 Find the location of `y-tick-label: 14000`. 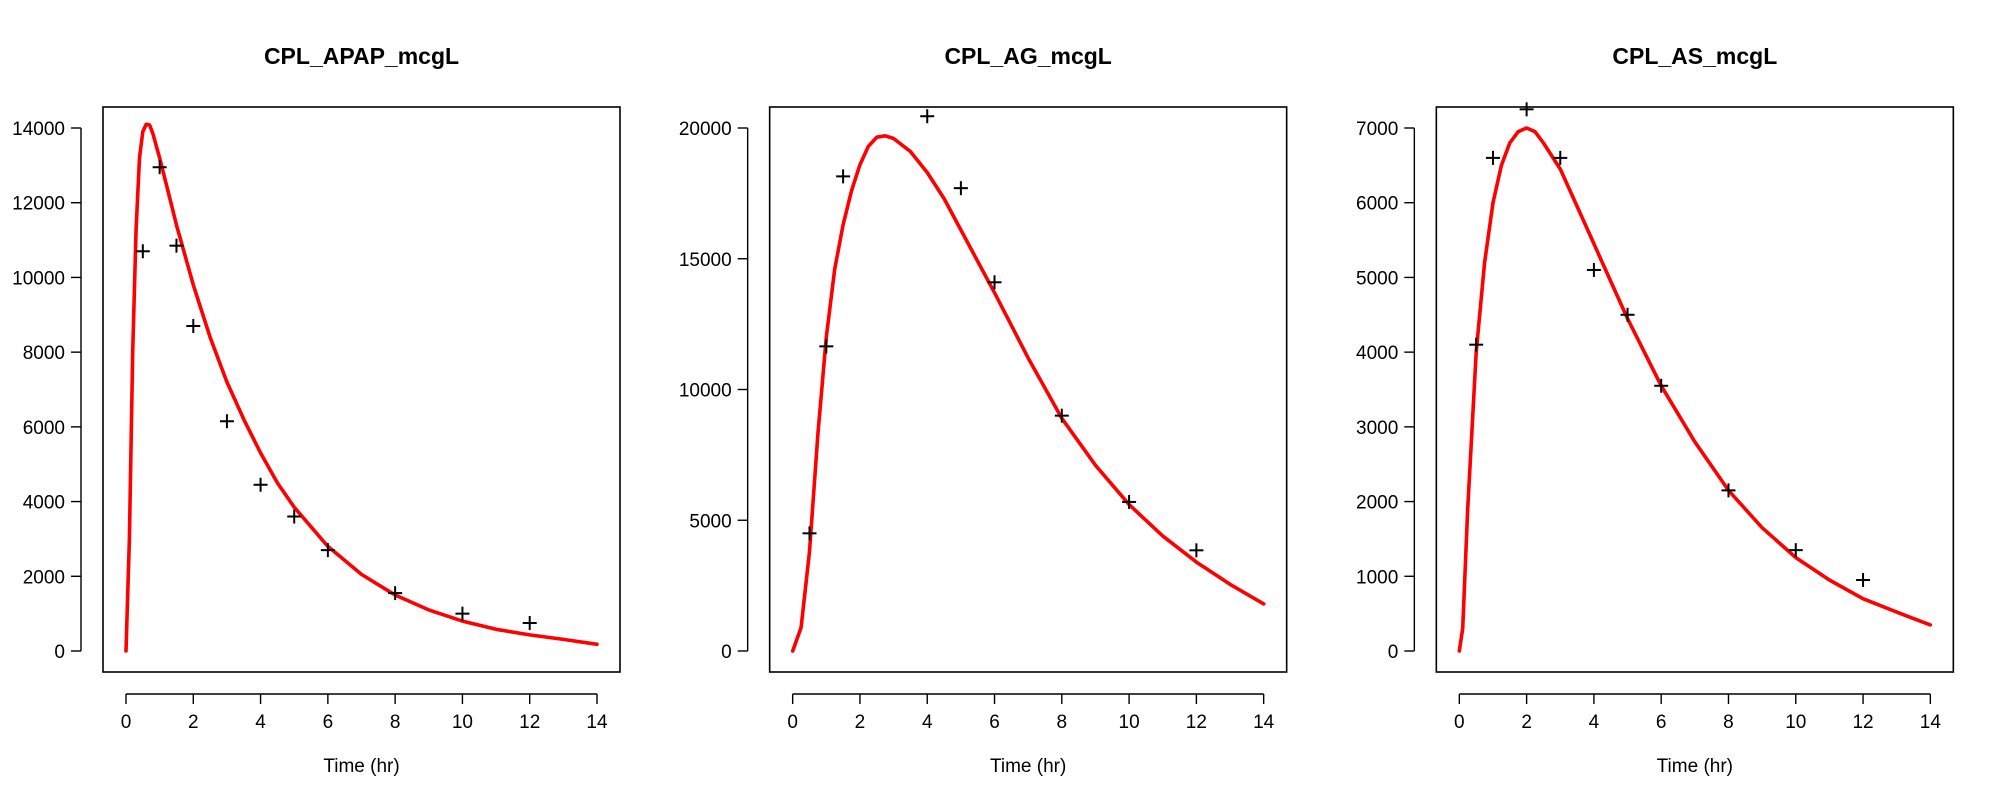

y-tick-label: 14000 is located at coordinates (38, 129).